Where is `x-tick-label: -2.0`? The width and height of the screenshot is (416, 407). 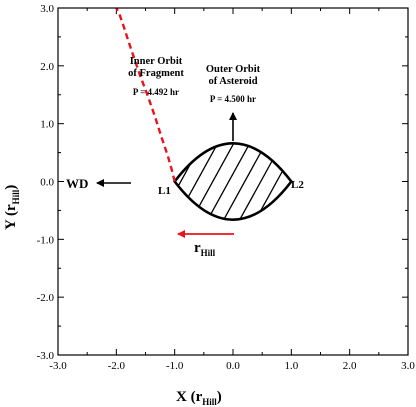
x-tick-label: -2.0 is located at coordinates (117, 366).